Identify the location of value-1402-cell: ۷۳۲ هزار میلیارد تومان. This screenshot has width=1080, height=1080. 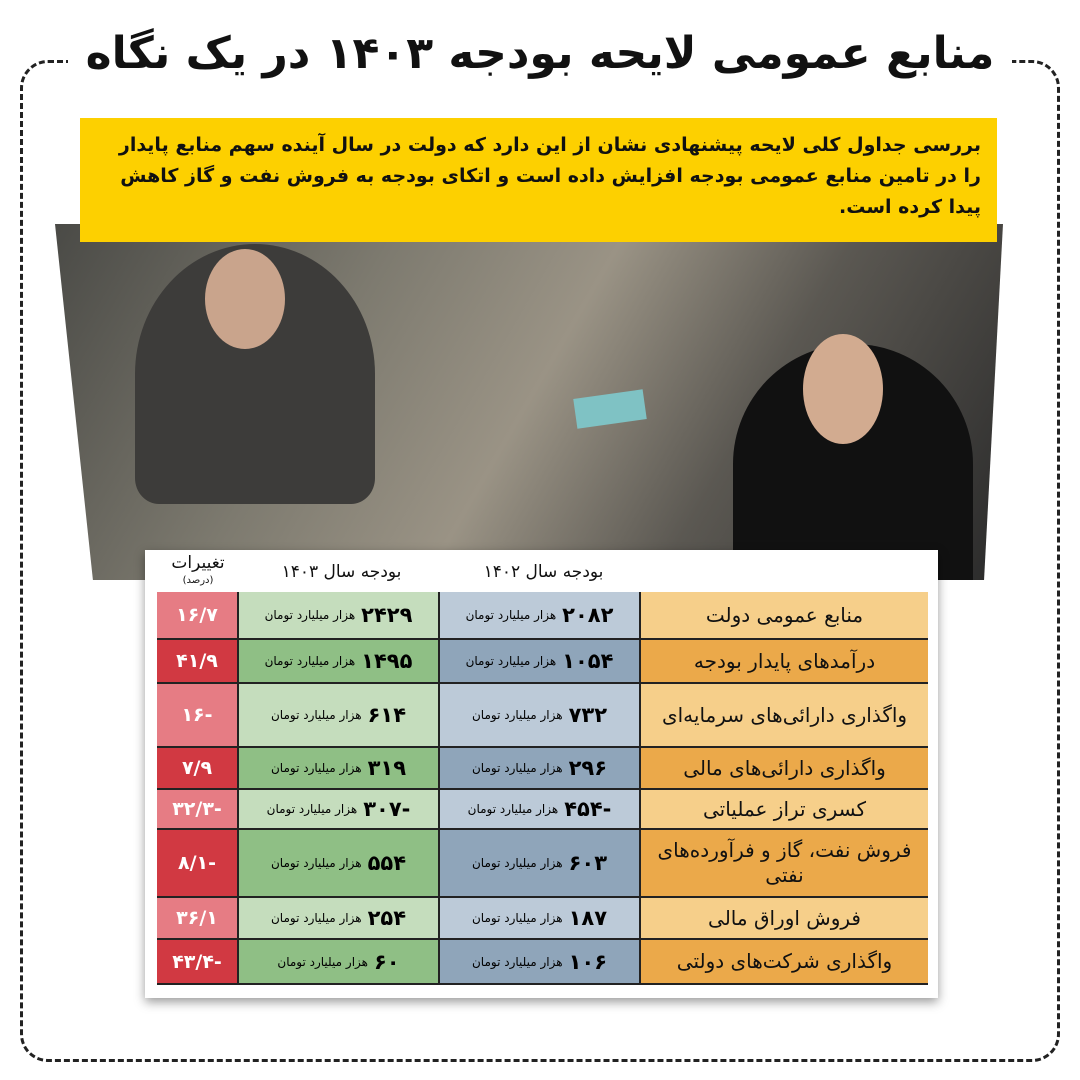
(540, 715).